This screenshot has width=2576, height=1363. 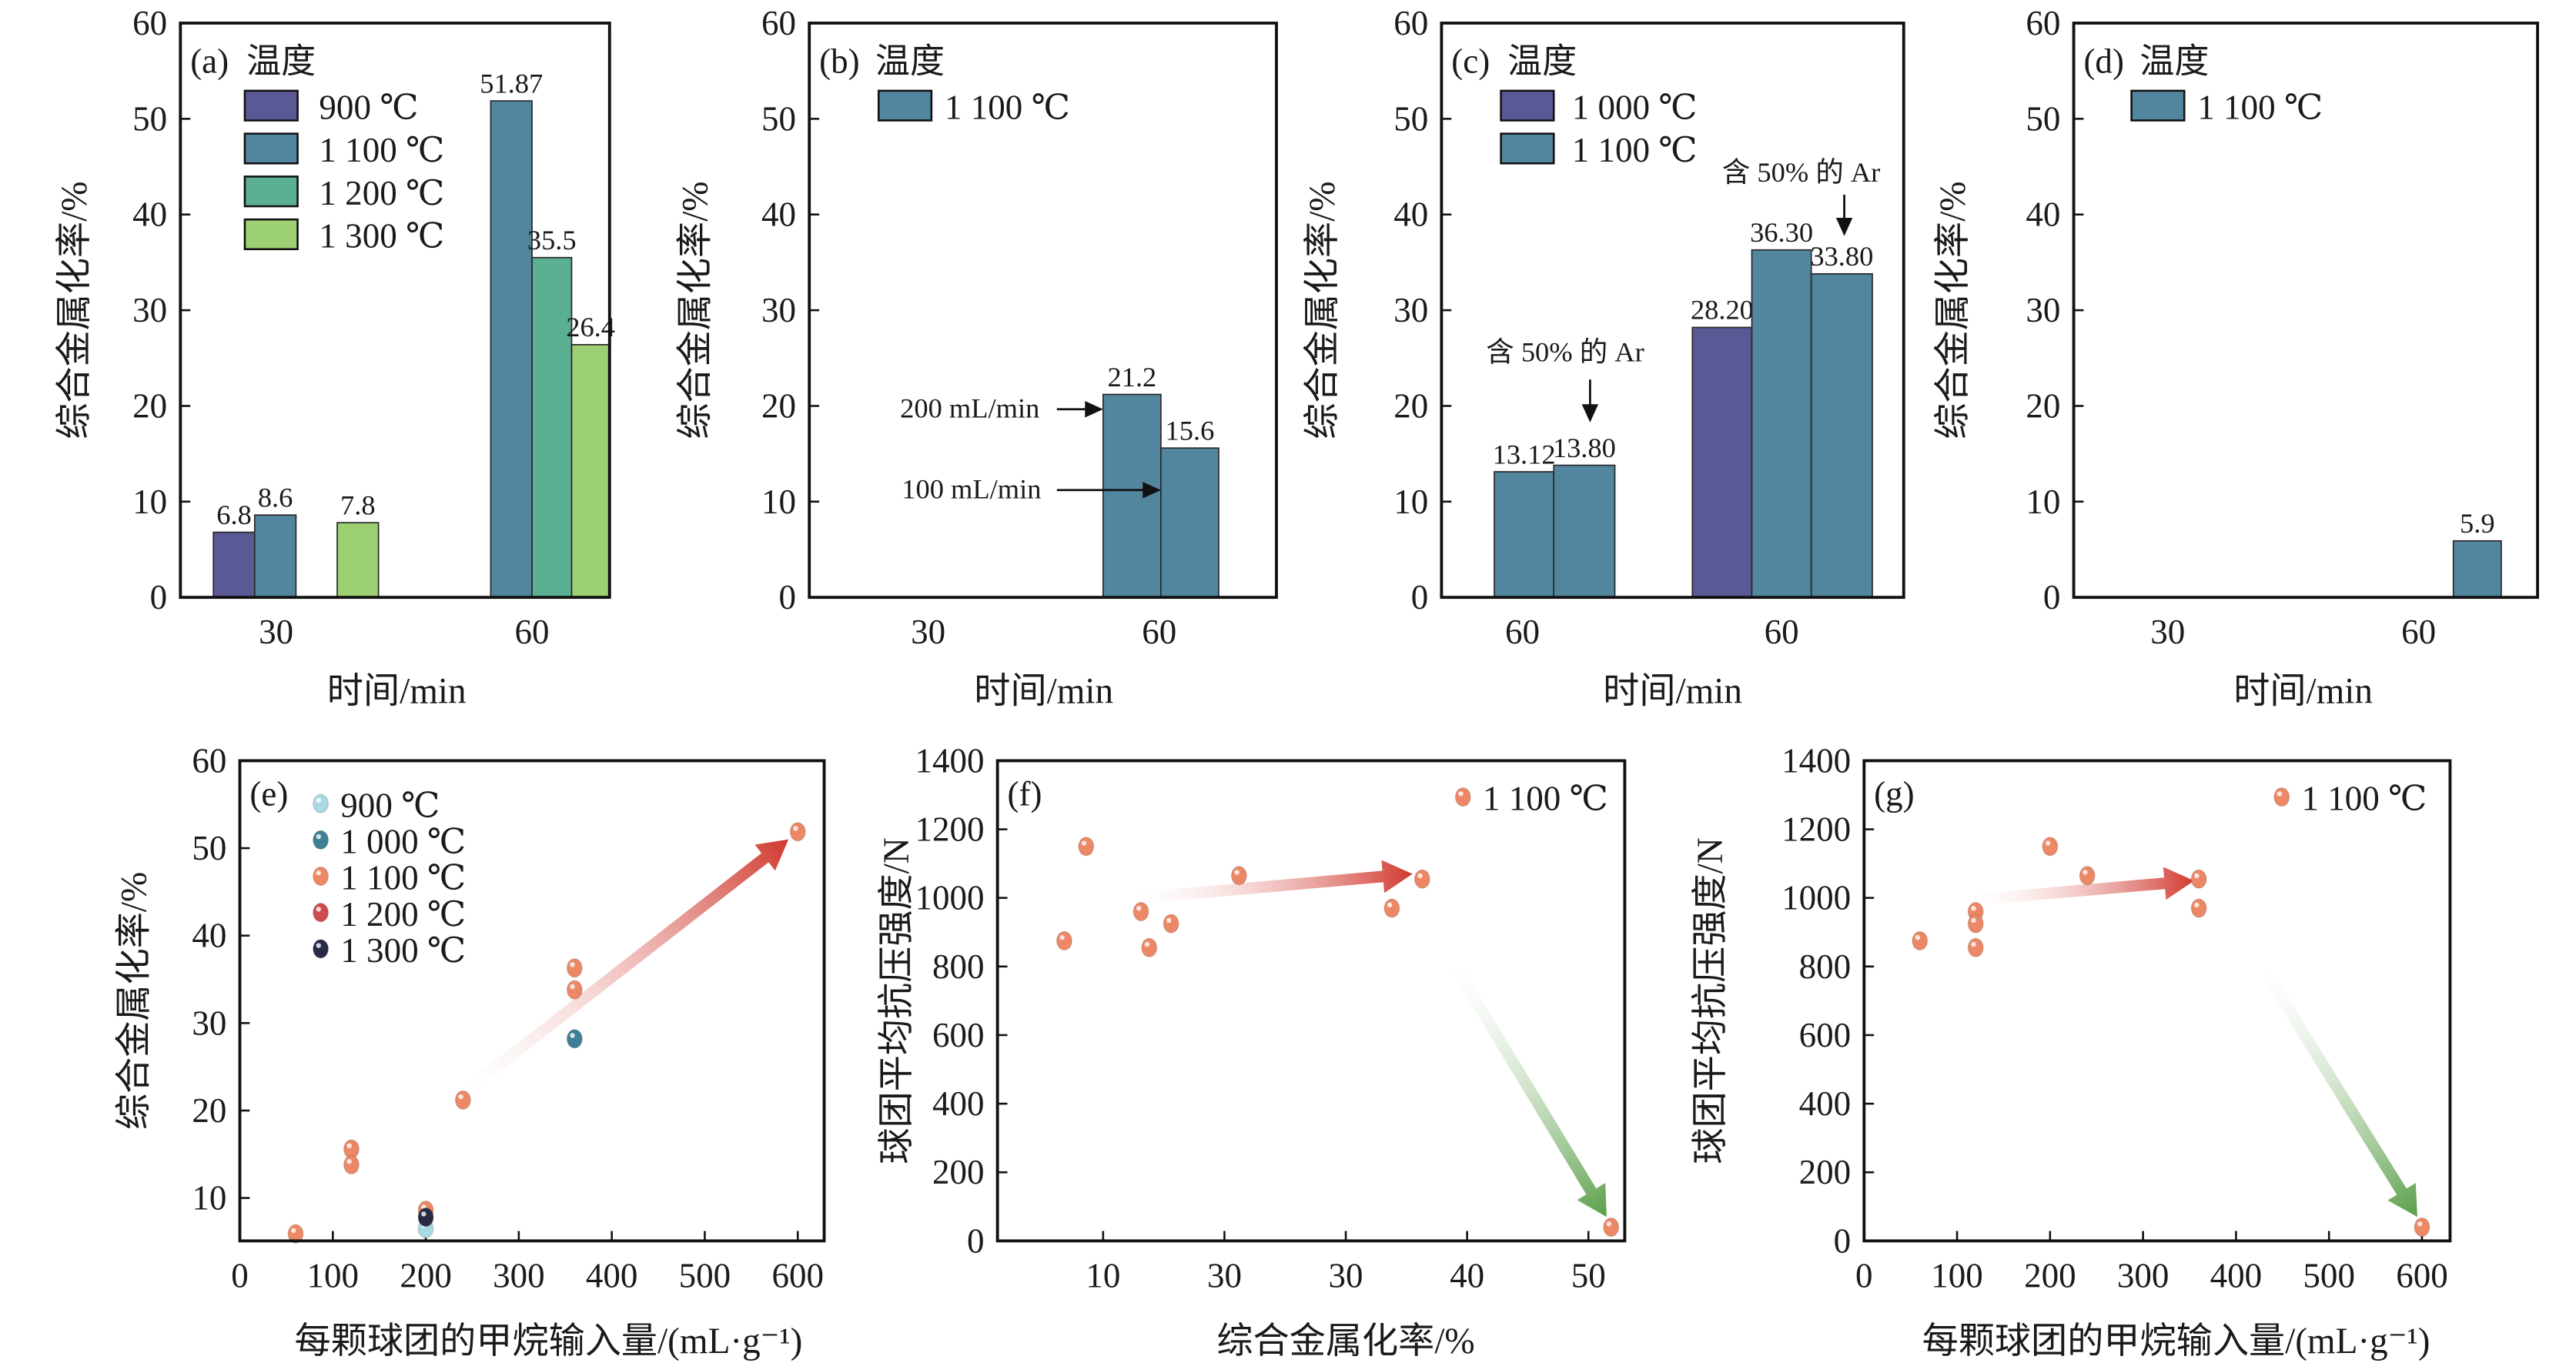 What do you see at coordinates (1345, 1341) in the screenshot?
I see `x-axis-title: 综合金属化率/%` at bounding box center [1345, 1341].